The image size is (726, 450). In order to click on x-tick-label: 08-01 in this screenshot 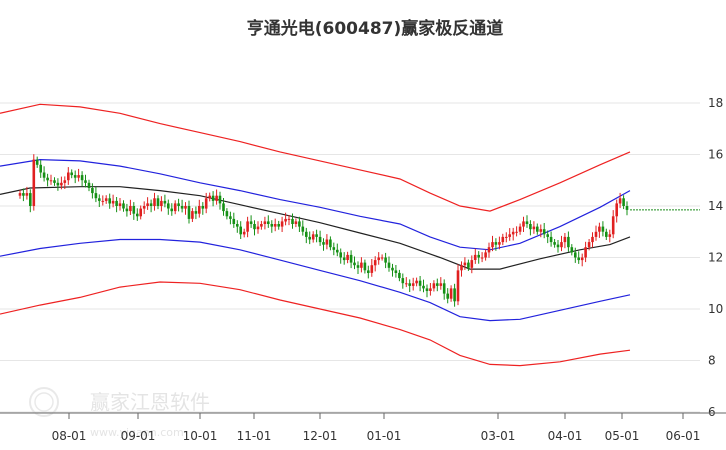, I will do `click(69, 436)`.